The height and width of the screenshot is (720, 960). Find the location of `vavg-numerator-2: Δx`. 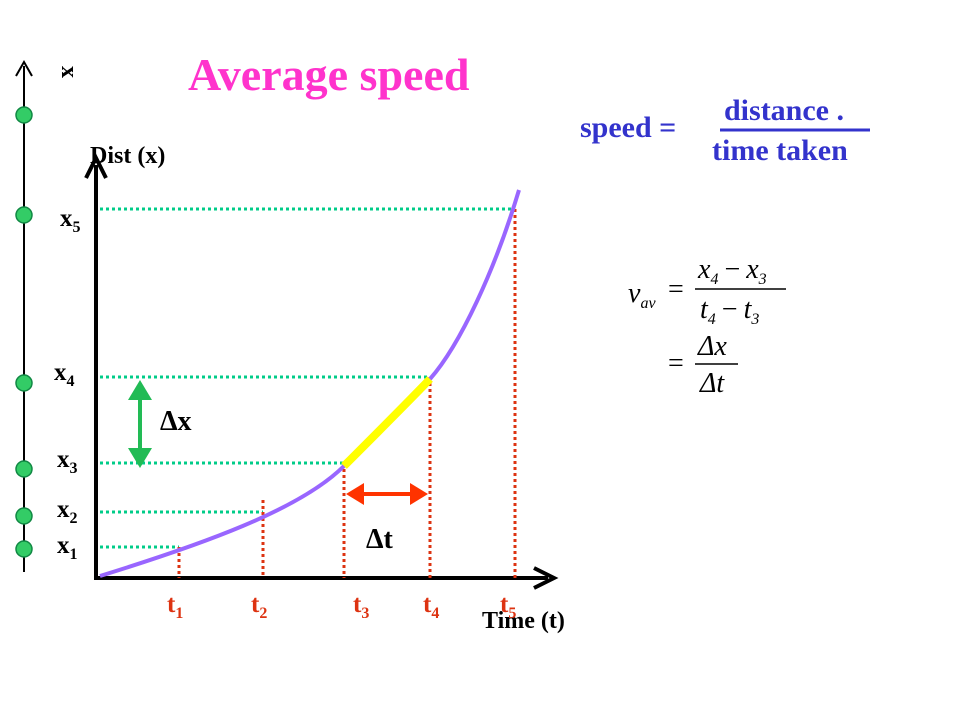

vavg-numerator-2: Δx is located at coordinates (712, 346).